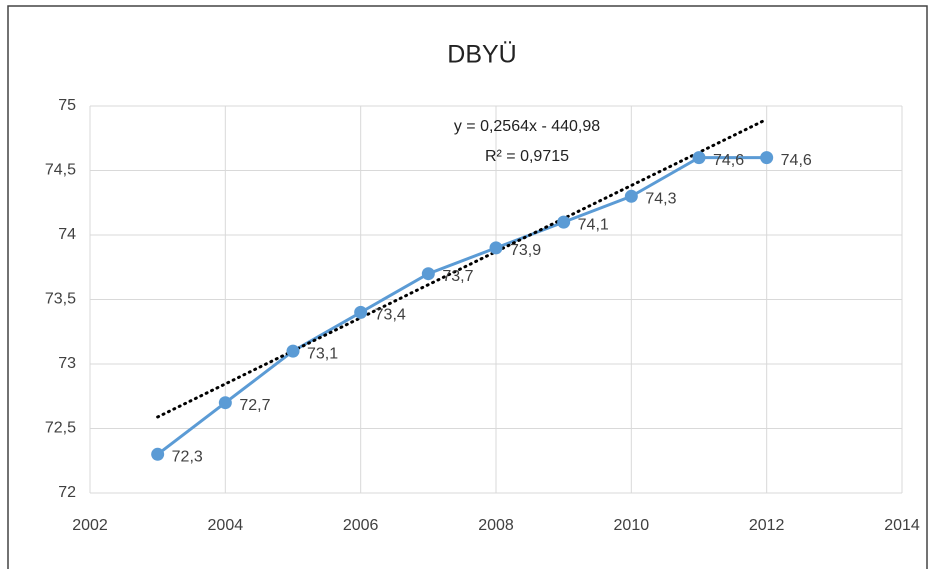 The width and height of the screenshot is (936, 569). What do you see at coordinates (390, 315) in the screenshot?
I see `data-label: 73,4` at bounding box center [390, 315].